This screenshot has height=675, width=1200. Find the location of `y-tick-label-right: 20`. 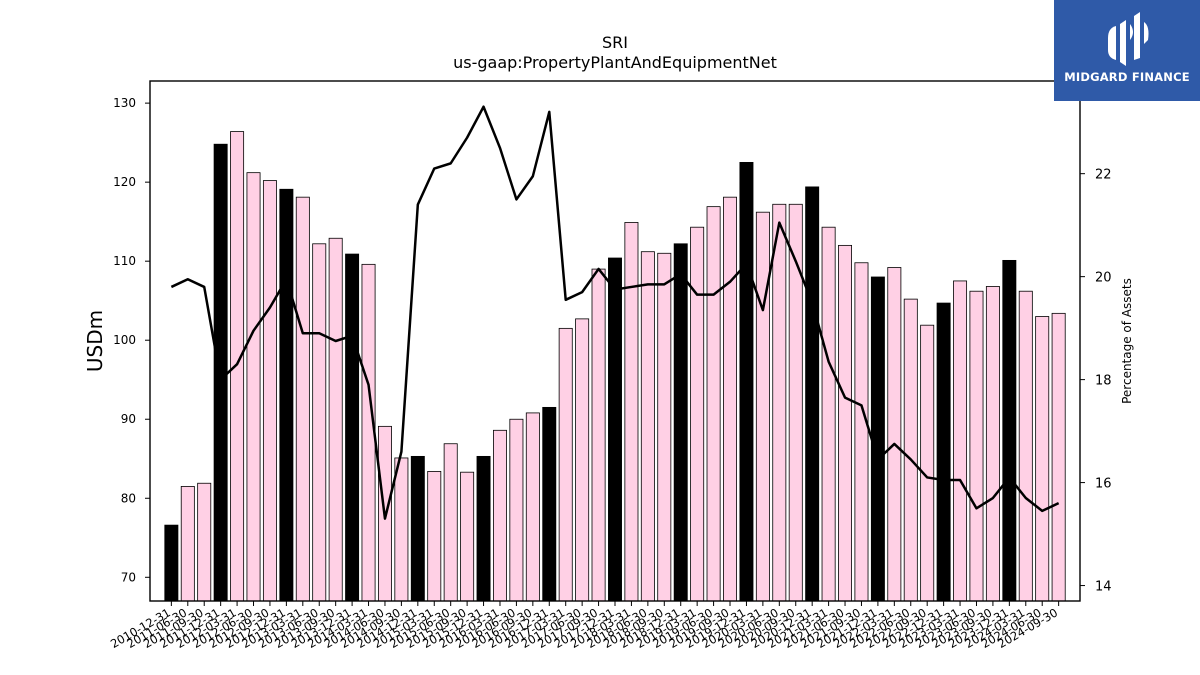

y-tick-label-right: 20 is located at coordinates (1103, 278).